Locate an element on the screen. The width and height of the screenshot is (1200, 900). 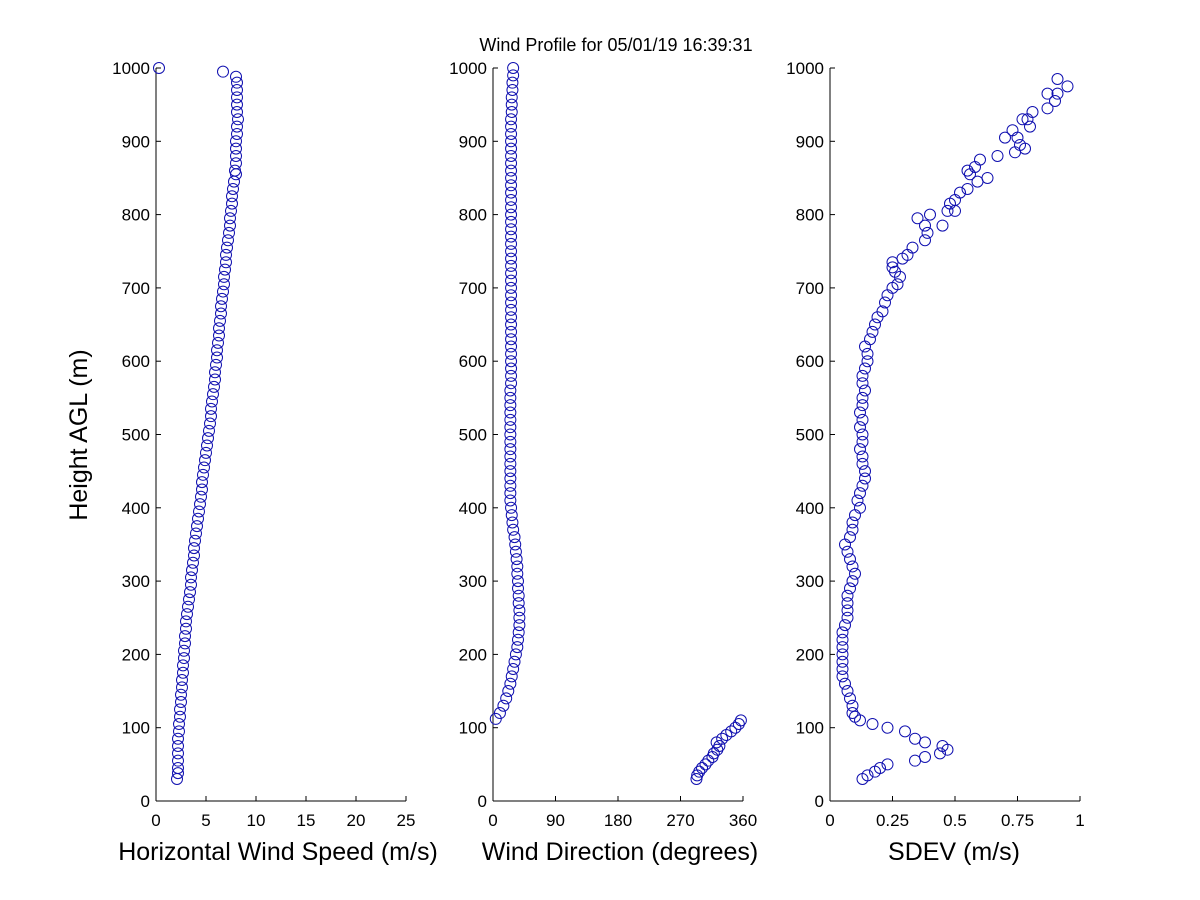
x-tick-label: 0.5 is located at coordinates (955, 820).